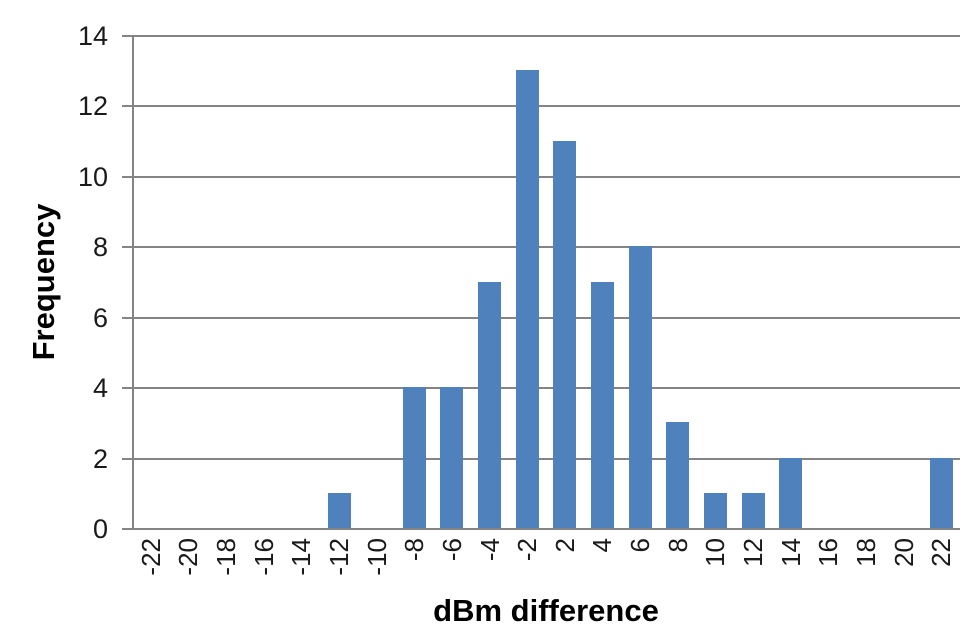 This screenshot has width=980, height=641. I want to click on x-tick-label-16: 16, so click(828, 552).